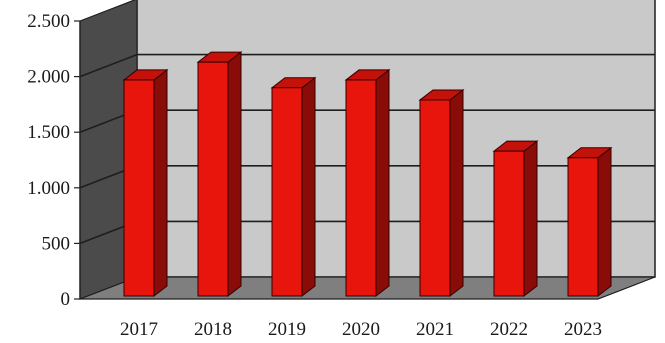  What do you see at coordinates (66, 299) in the screenshot?
I see `y-tick-label: 0` at bounding box center [66, 299].